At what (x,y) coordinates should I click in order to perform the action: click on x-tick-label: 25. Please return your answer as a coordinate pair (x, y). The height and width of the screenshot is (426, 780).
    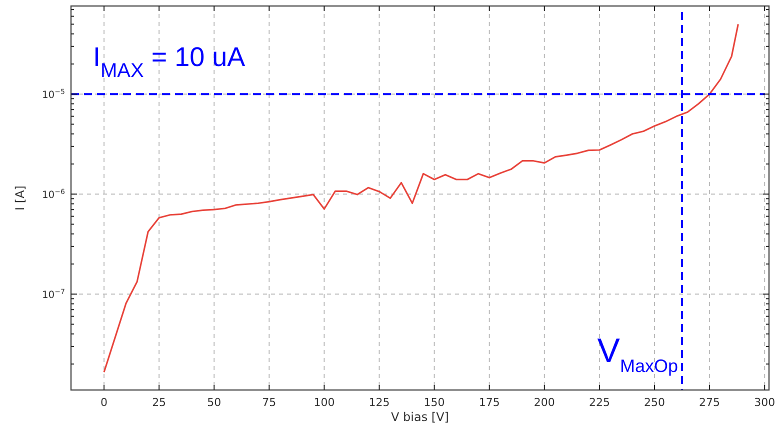
    Looking at the image, I should click on (159, 402).